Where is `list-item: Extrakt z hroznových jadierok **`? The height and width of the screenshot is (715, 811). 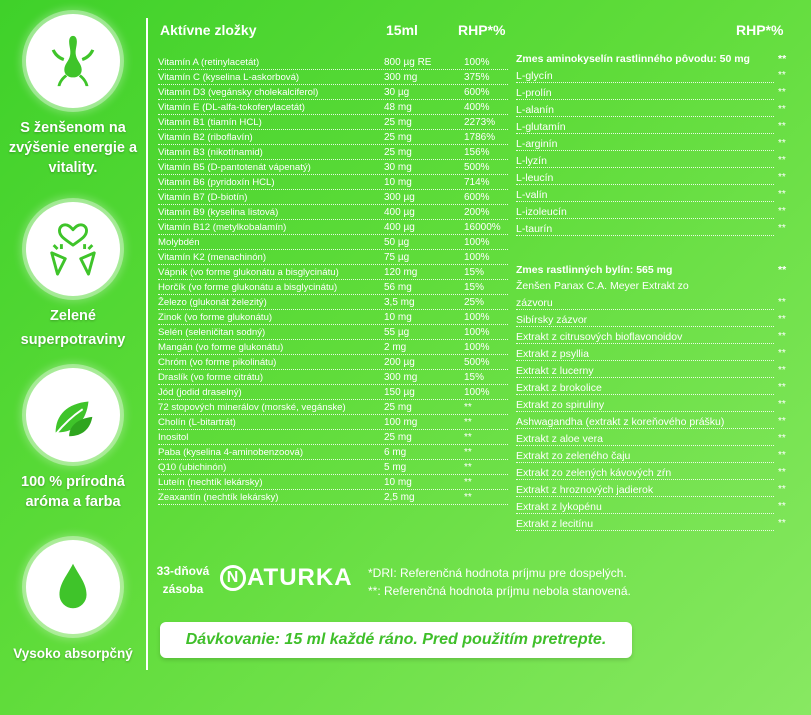 list-item: Extrakt z hroznových jadierok ** is located at coordinates (653, 491).